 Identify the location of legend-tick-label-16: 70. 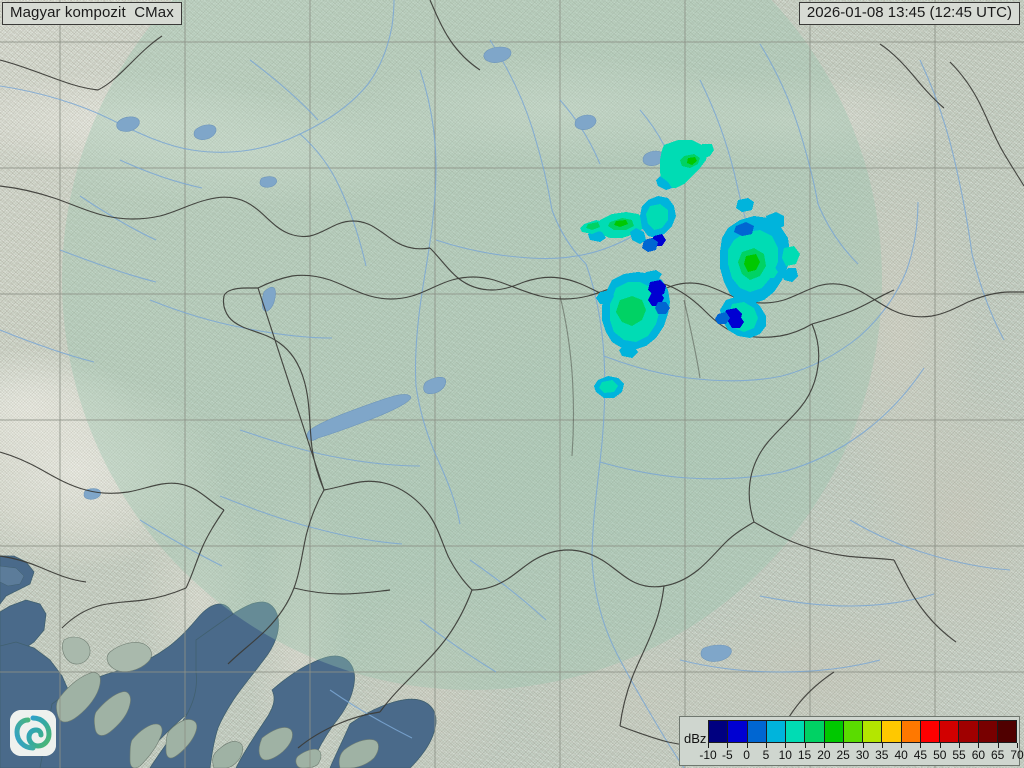
(1017, 755).